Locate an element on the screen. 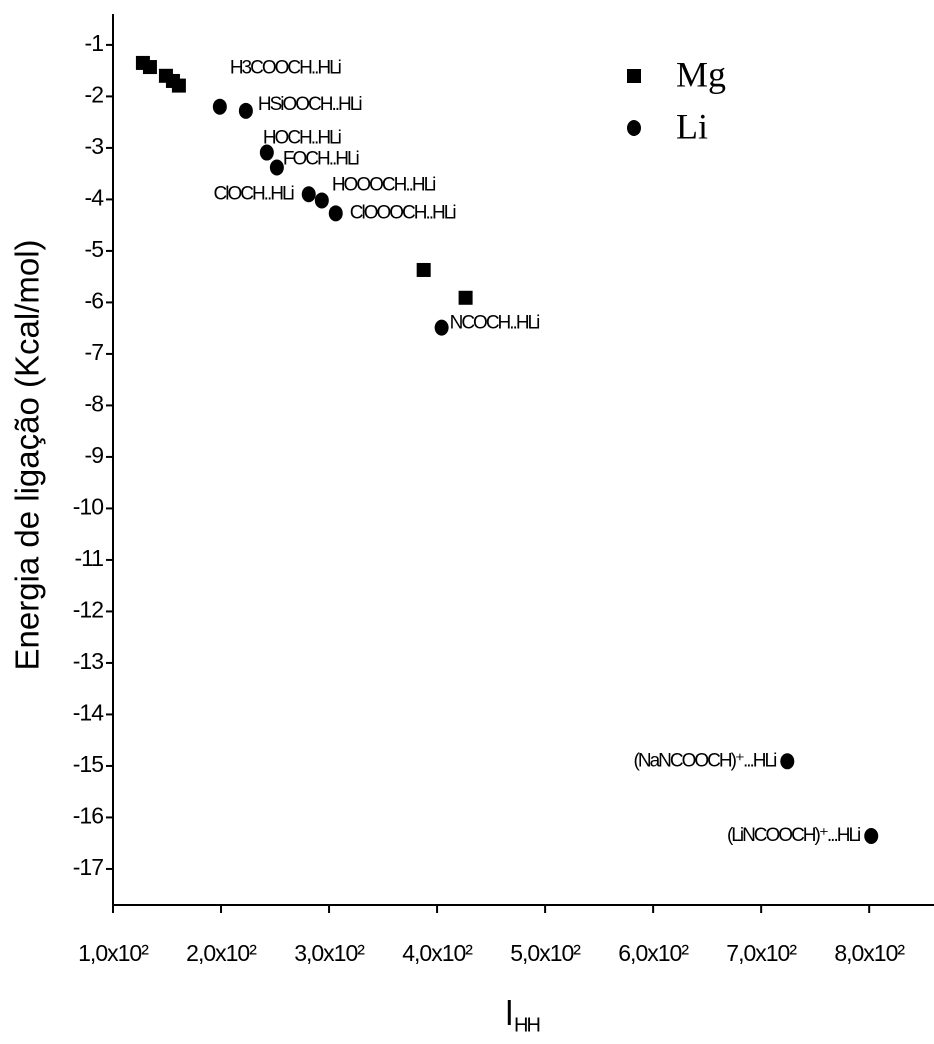 This screenshot has width=934, height=1044. x-tick-label: 3,0x10² is located at coordinates (329, 953).